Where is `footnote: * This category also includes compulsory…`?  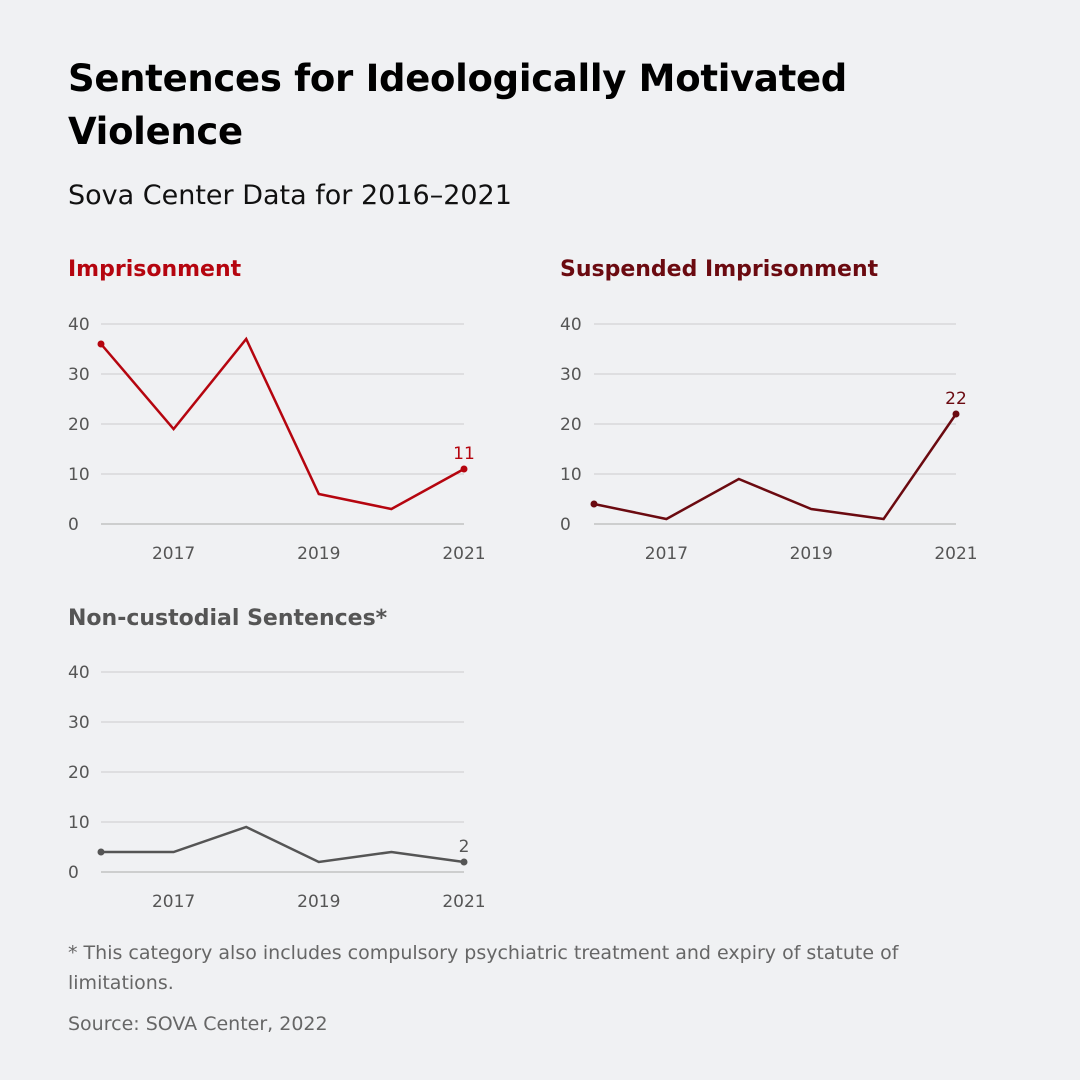
footnote: * This category also includes compulsory… is located at coordinates (483, 968).